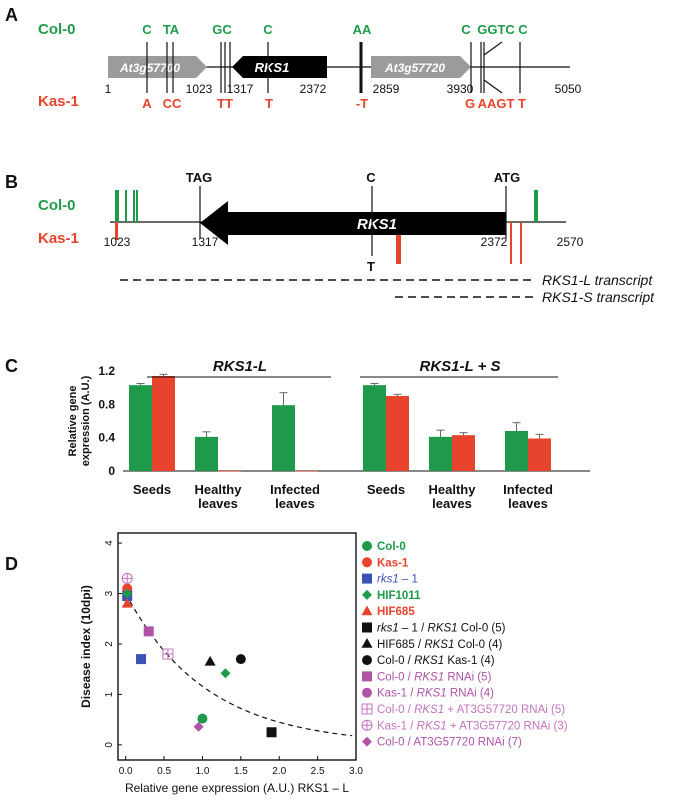 The width and height of the screenshot is (677, 800). What do you see at coordinates (371, 177) in the screenshot?
I see `codon-c: C` at bounding box center [371, 177].